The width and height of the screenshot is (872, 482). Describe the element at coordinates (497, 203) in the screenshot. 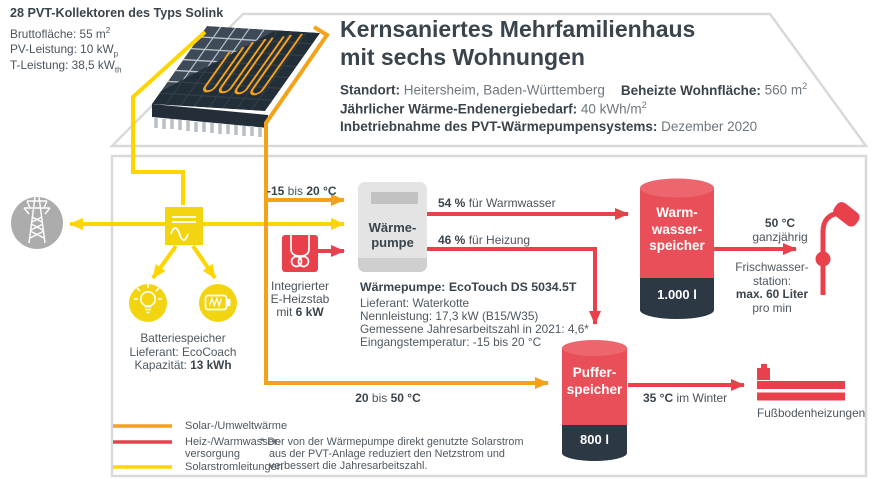

I see `warmwater-share-label: 54 % für Warmwasser` at that location.